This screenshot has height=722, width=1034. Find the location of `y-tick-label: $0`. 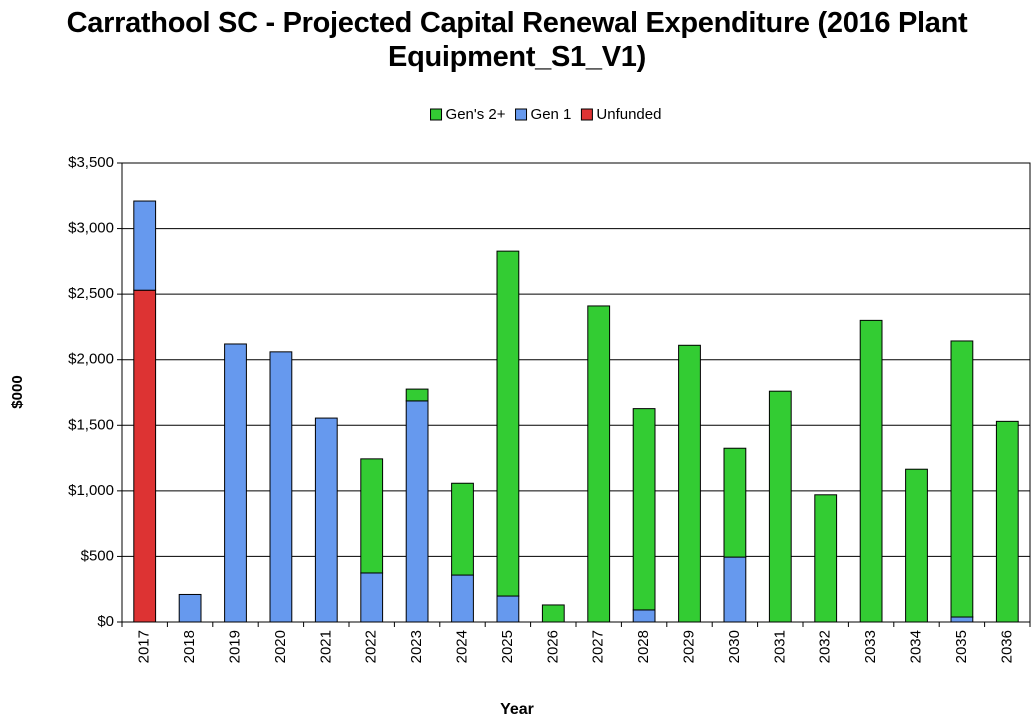

y-tick-label: $0 is located at coordinates (105, 621).